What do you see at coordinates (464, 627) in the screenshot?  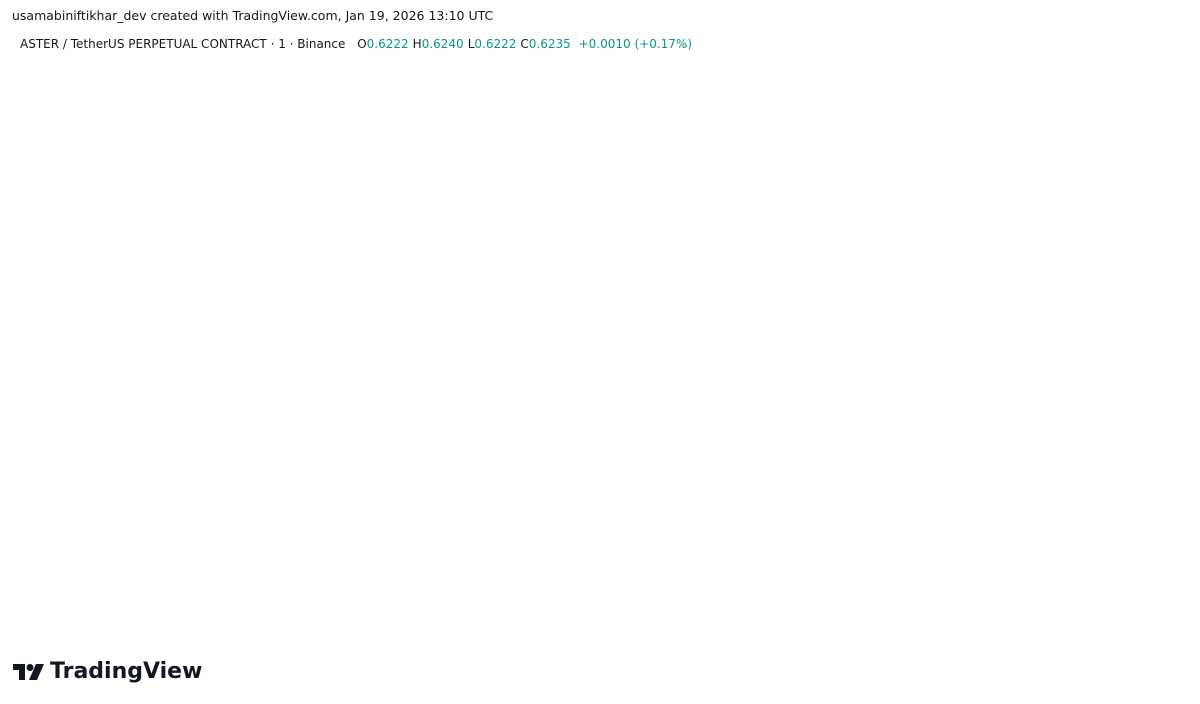 I see `x-tick-label: 12:25` at bounding box center [464, 627].